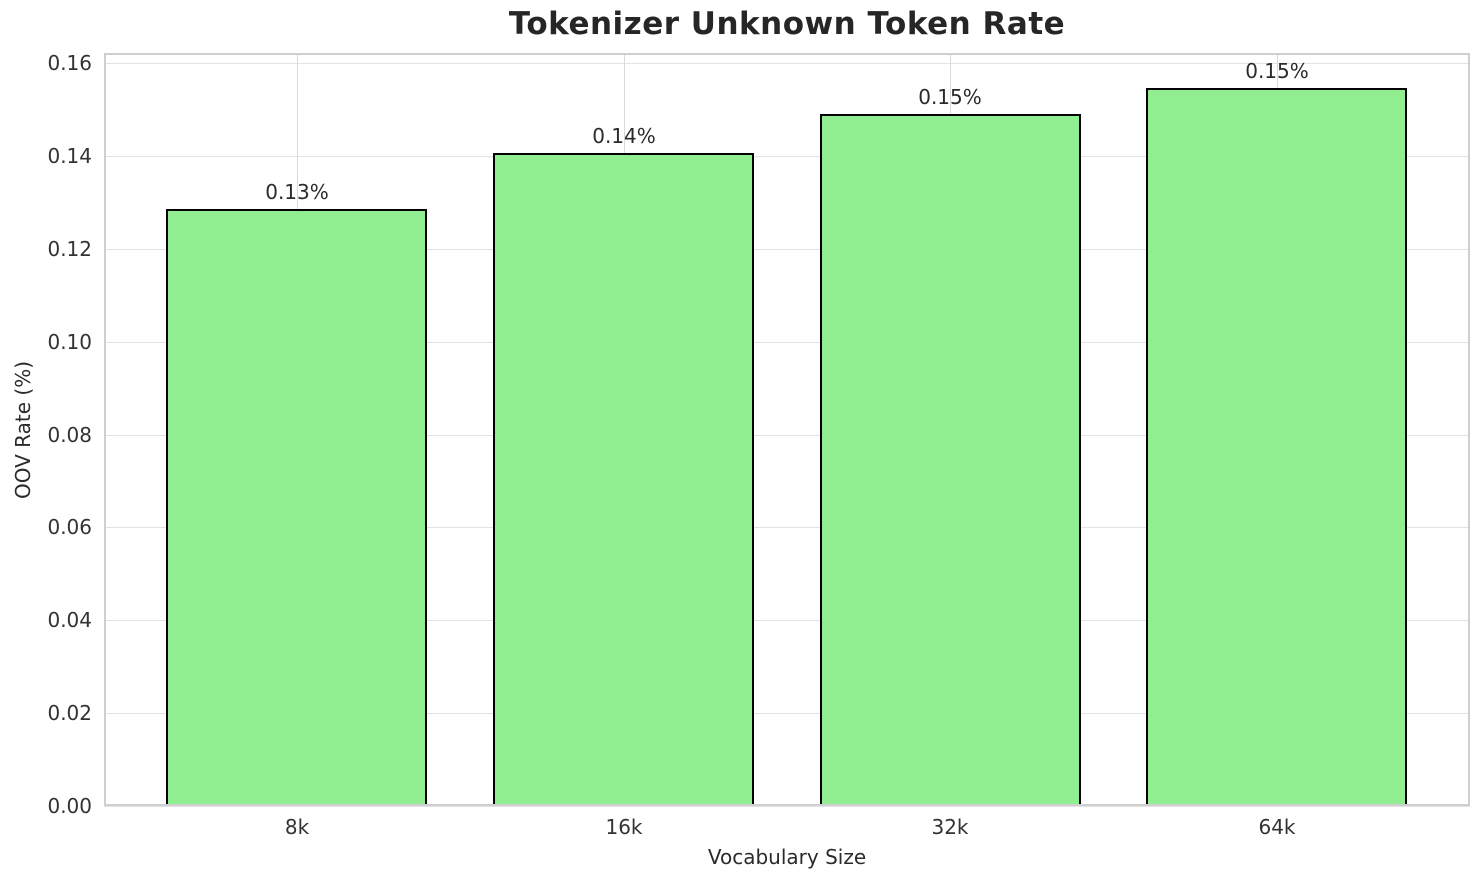 The width and height of the screenshot is (1484, 885). I want to click on bar-16k, so click(623, 479).